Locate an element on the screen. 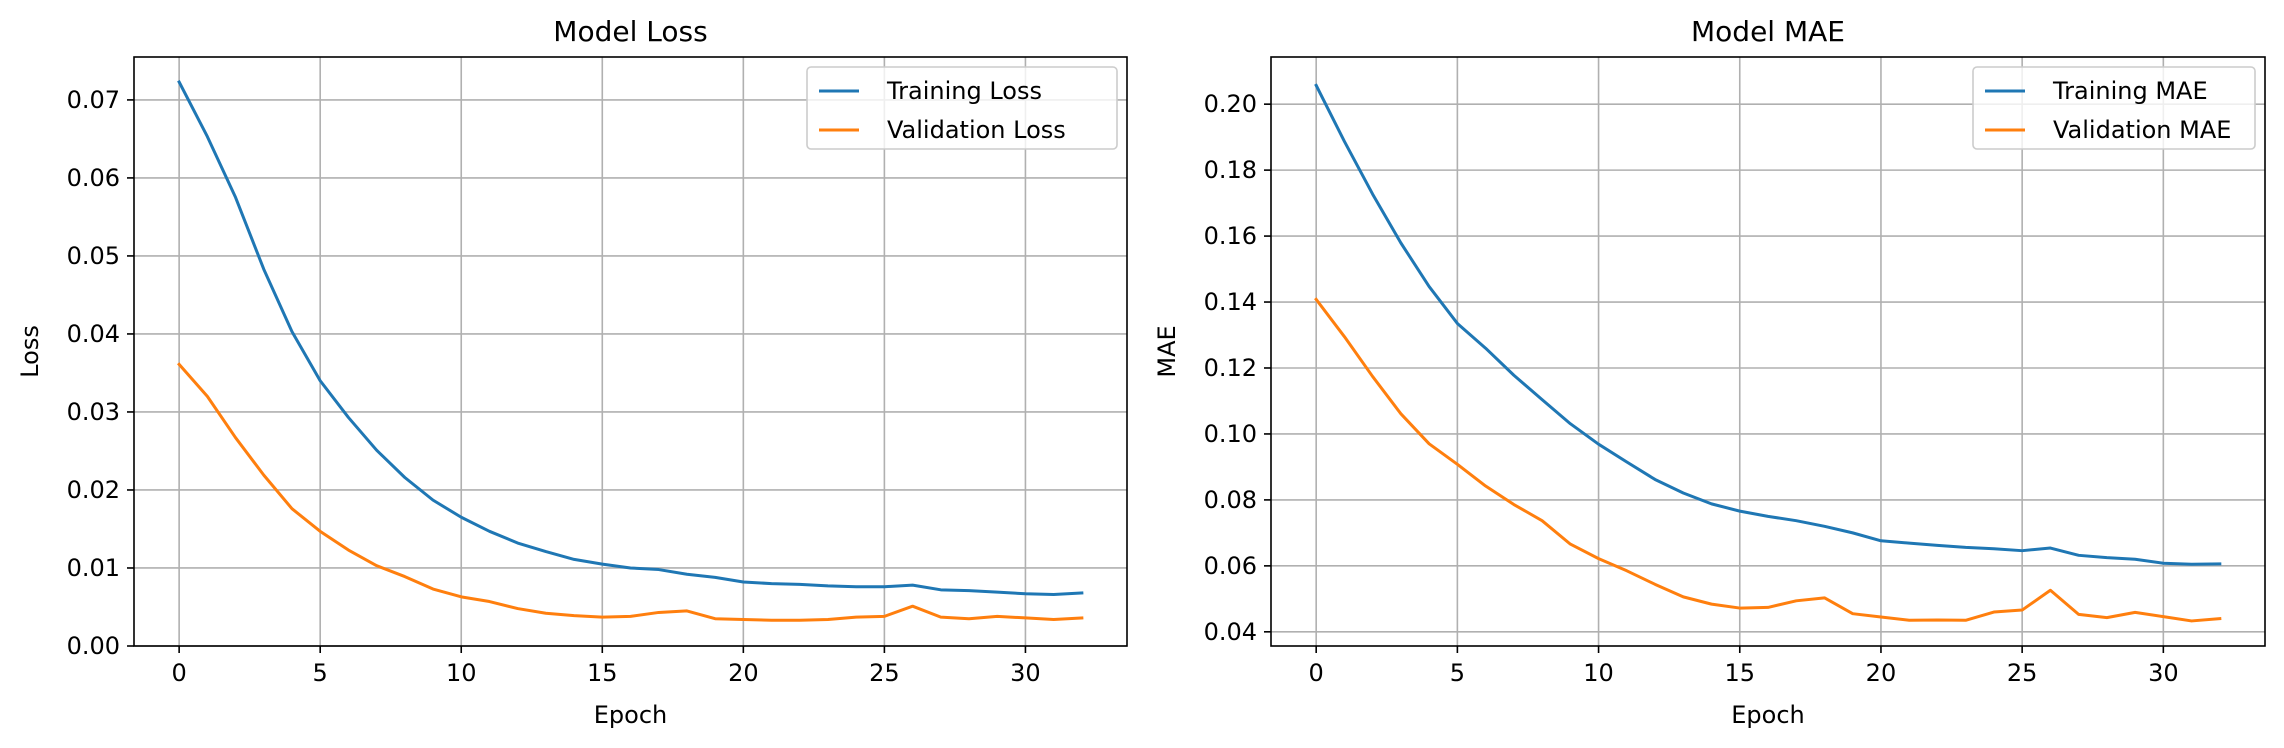  mae-y-tick-label-5: 0.14 is located at coordinates (1230, 302).